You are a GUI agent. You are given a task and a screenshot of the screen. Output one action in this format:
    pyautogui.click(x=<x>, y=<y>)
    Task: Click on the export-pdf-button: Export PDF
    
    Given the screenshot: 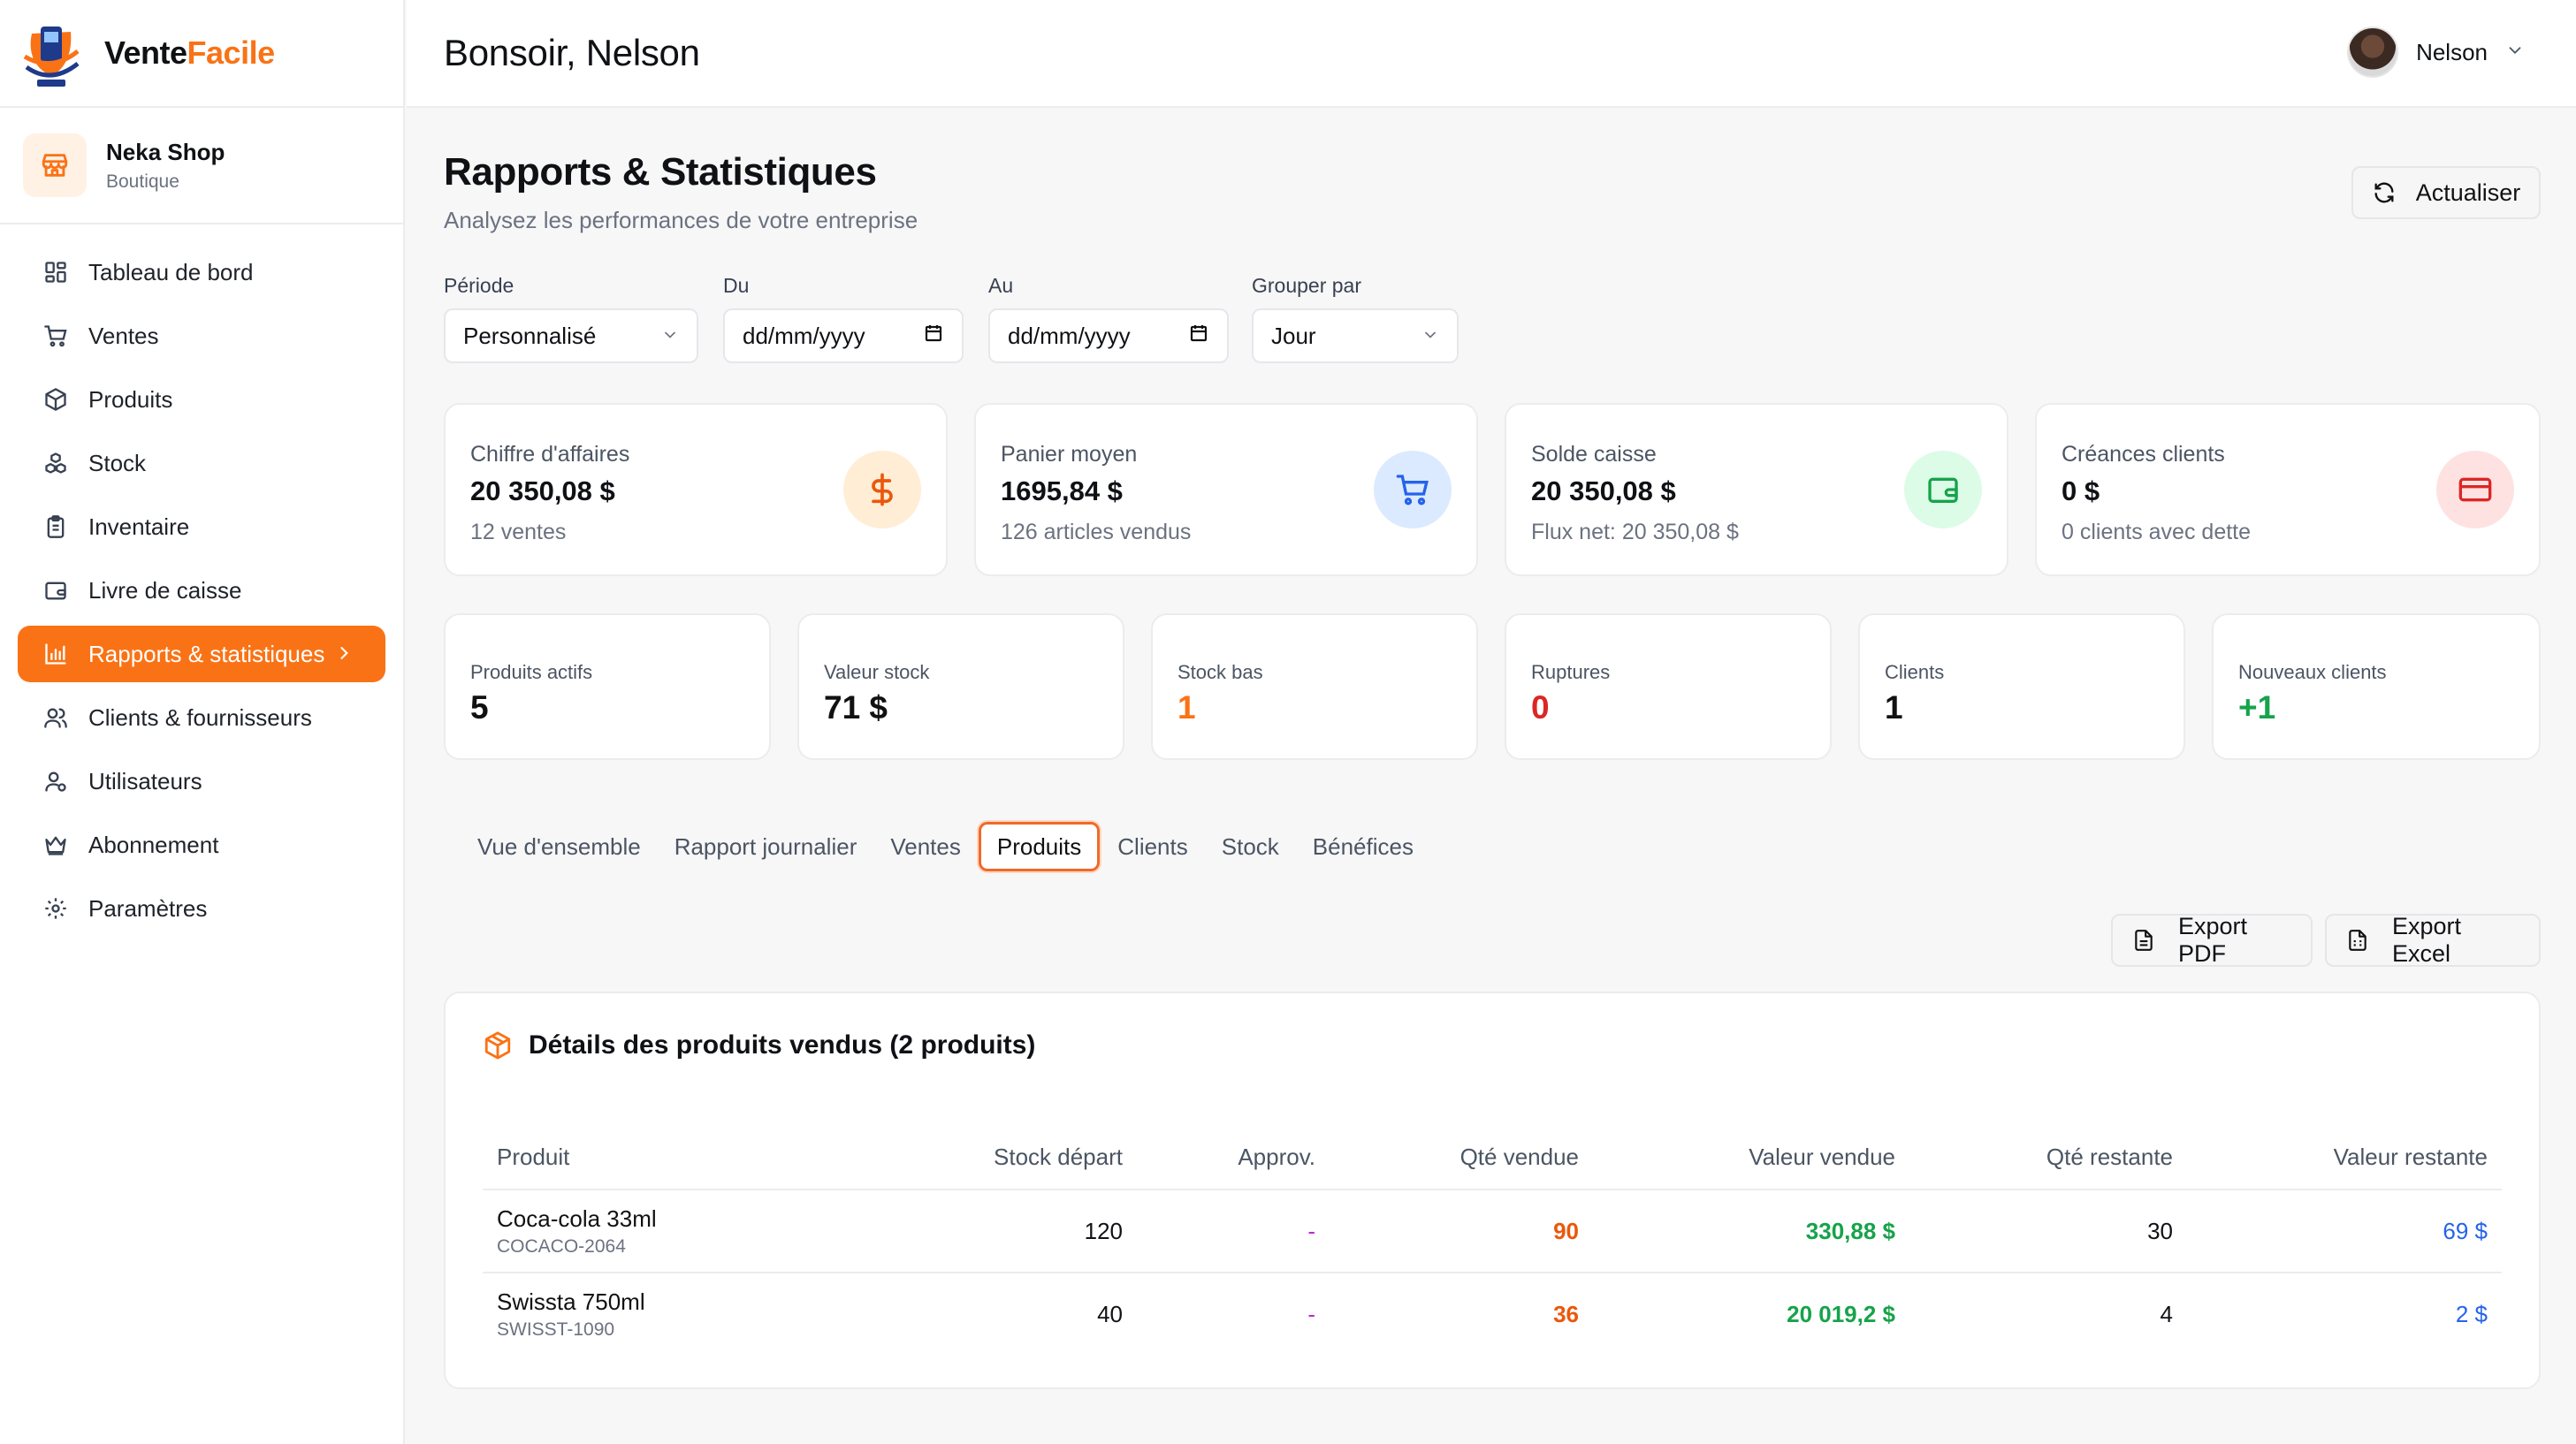 What is the action you would take?
    pyautogui.click(x=2212, y=940)
    